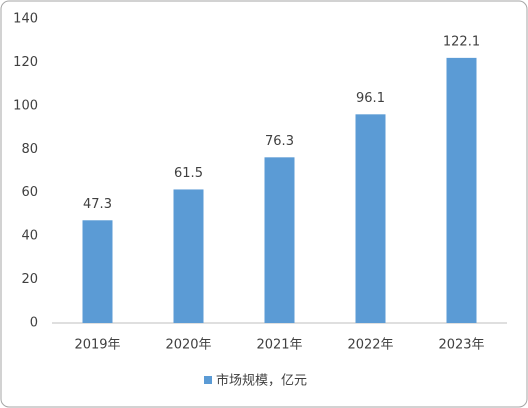 This screenshot has height=408, width=528. I want to click on data-label: 122.1, so click(461, 41).